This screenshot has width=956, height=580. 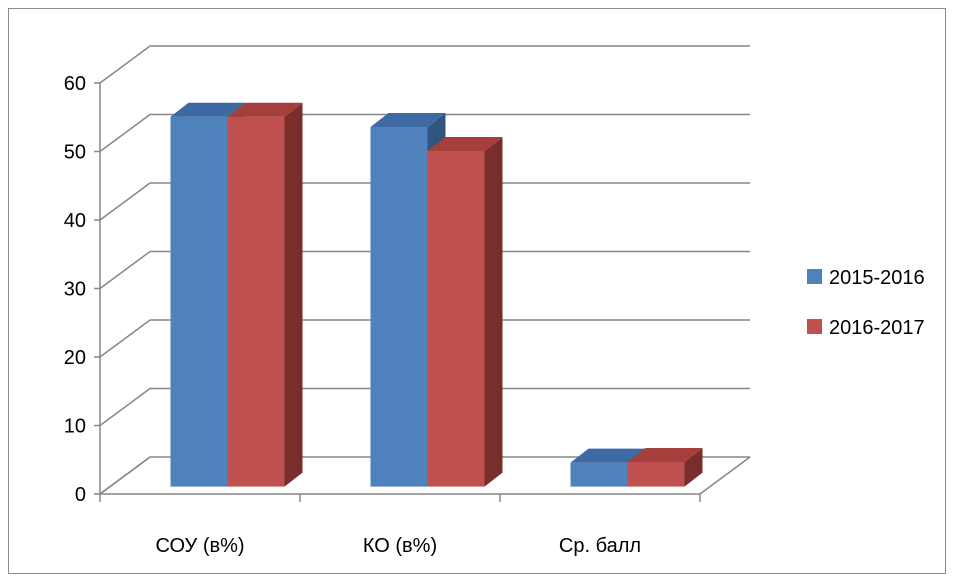 What do you see at coordinates (75, 290) in the screenshot?
I see `y-tick-label: 30` at bounding box center [75, 290].